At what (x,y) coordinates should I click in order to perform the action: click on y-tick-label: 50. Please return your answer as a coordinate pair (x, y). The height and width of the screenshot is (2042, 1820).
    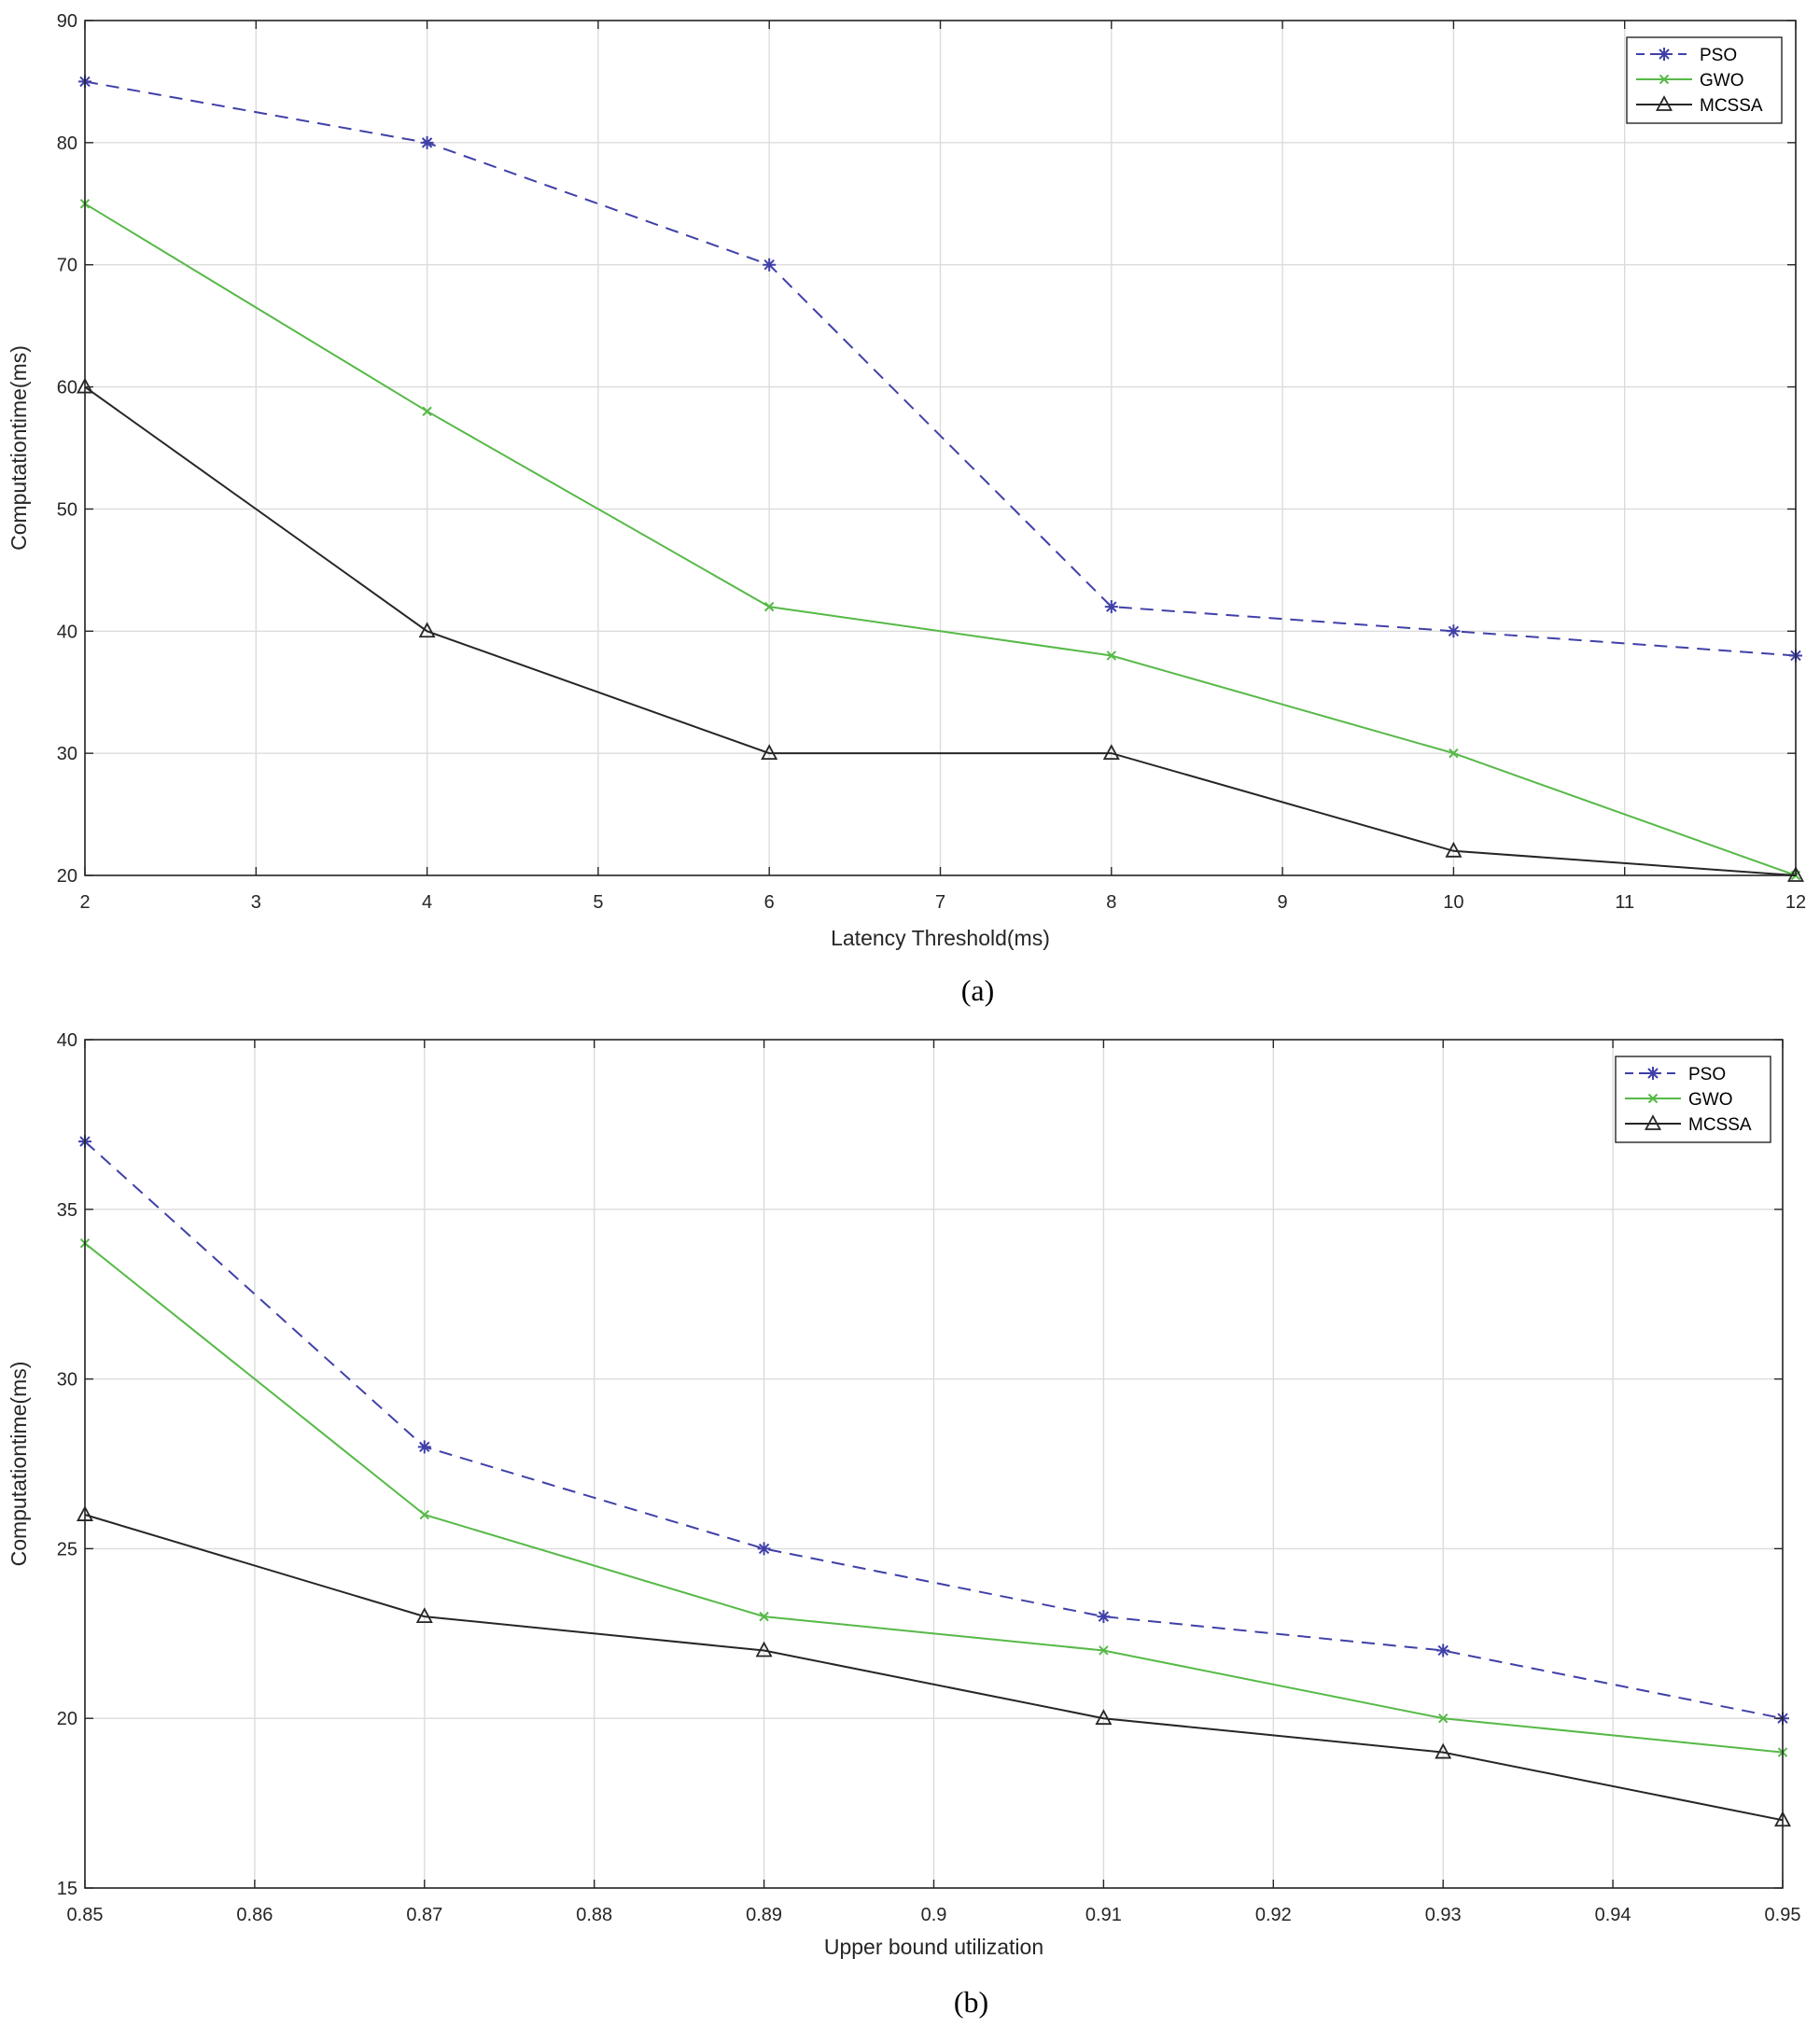
    Looking at the image, I should click on (67, 509).